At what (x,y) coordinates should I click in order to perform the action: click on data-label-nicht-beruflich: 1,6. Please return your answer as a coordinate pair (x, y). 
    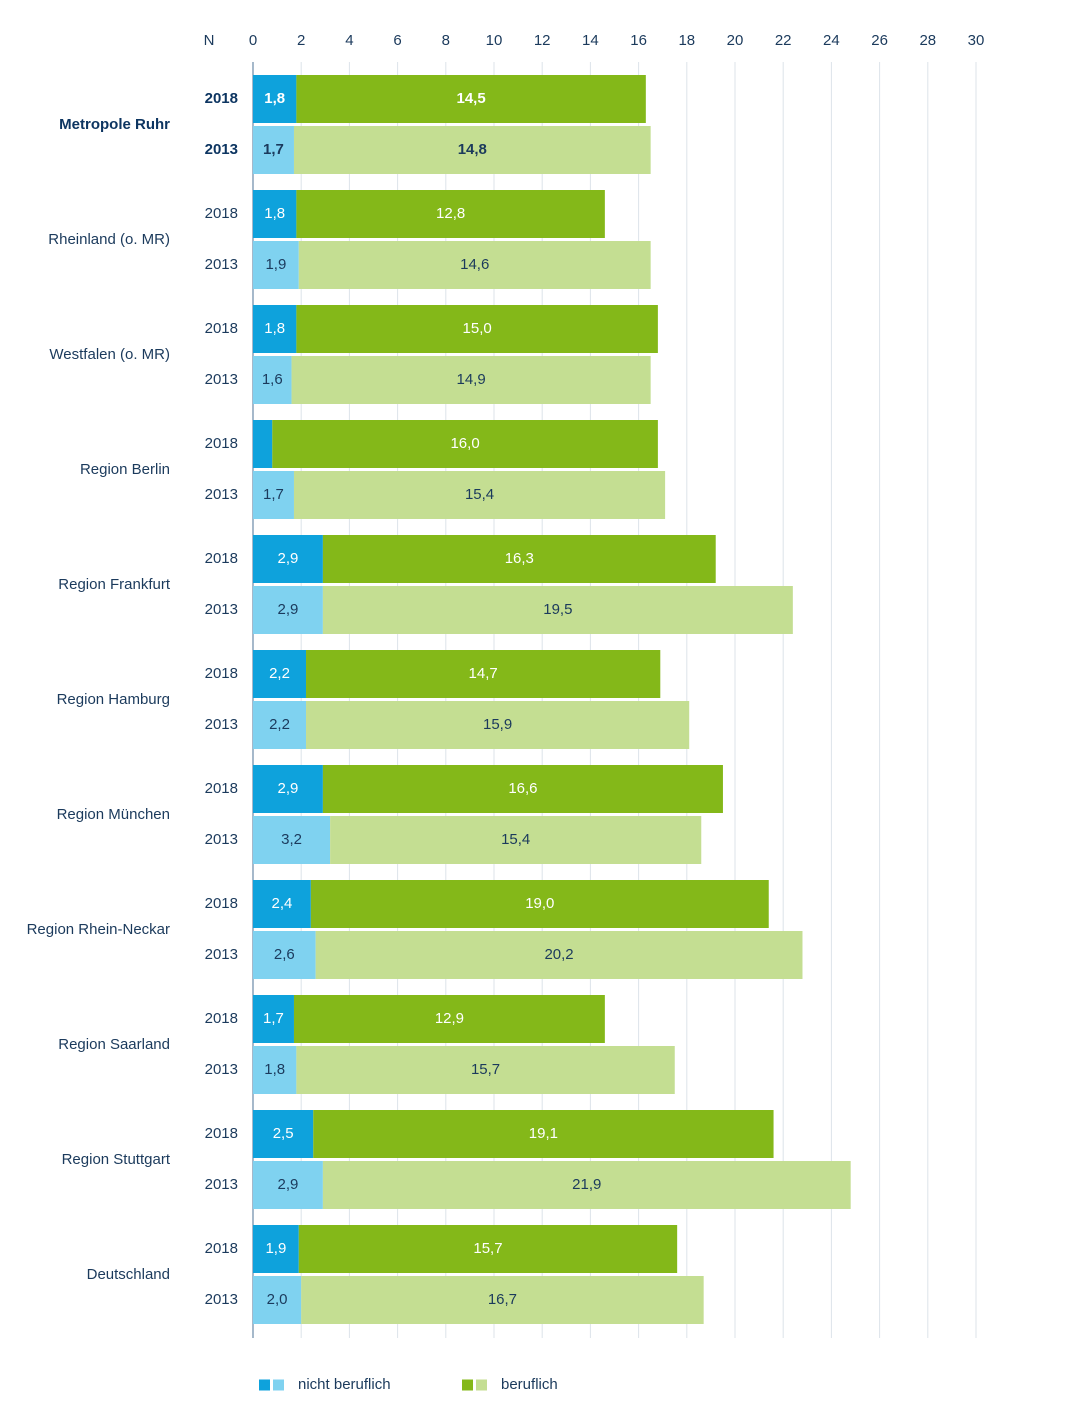
    Looking at the image, I should click on (272, 379).